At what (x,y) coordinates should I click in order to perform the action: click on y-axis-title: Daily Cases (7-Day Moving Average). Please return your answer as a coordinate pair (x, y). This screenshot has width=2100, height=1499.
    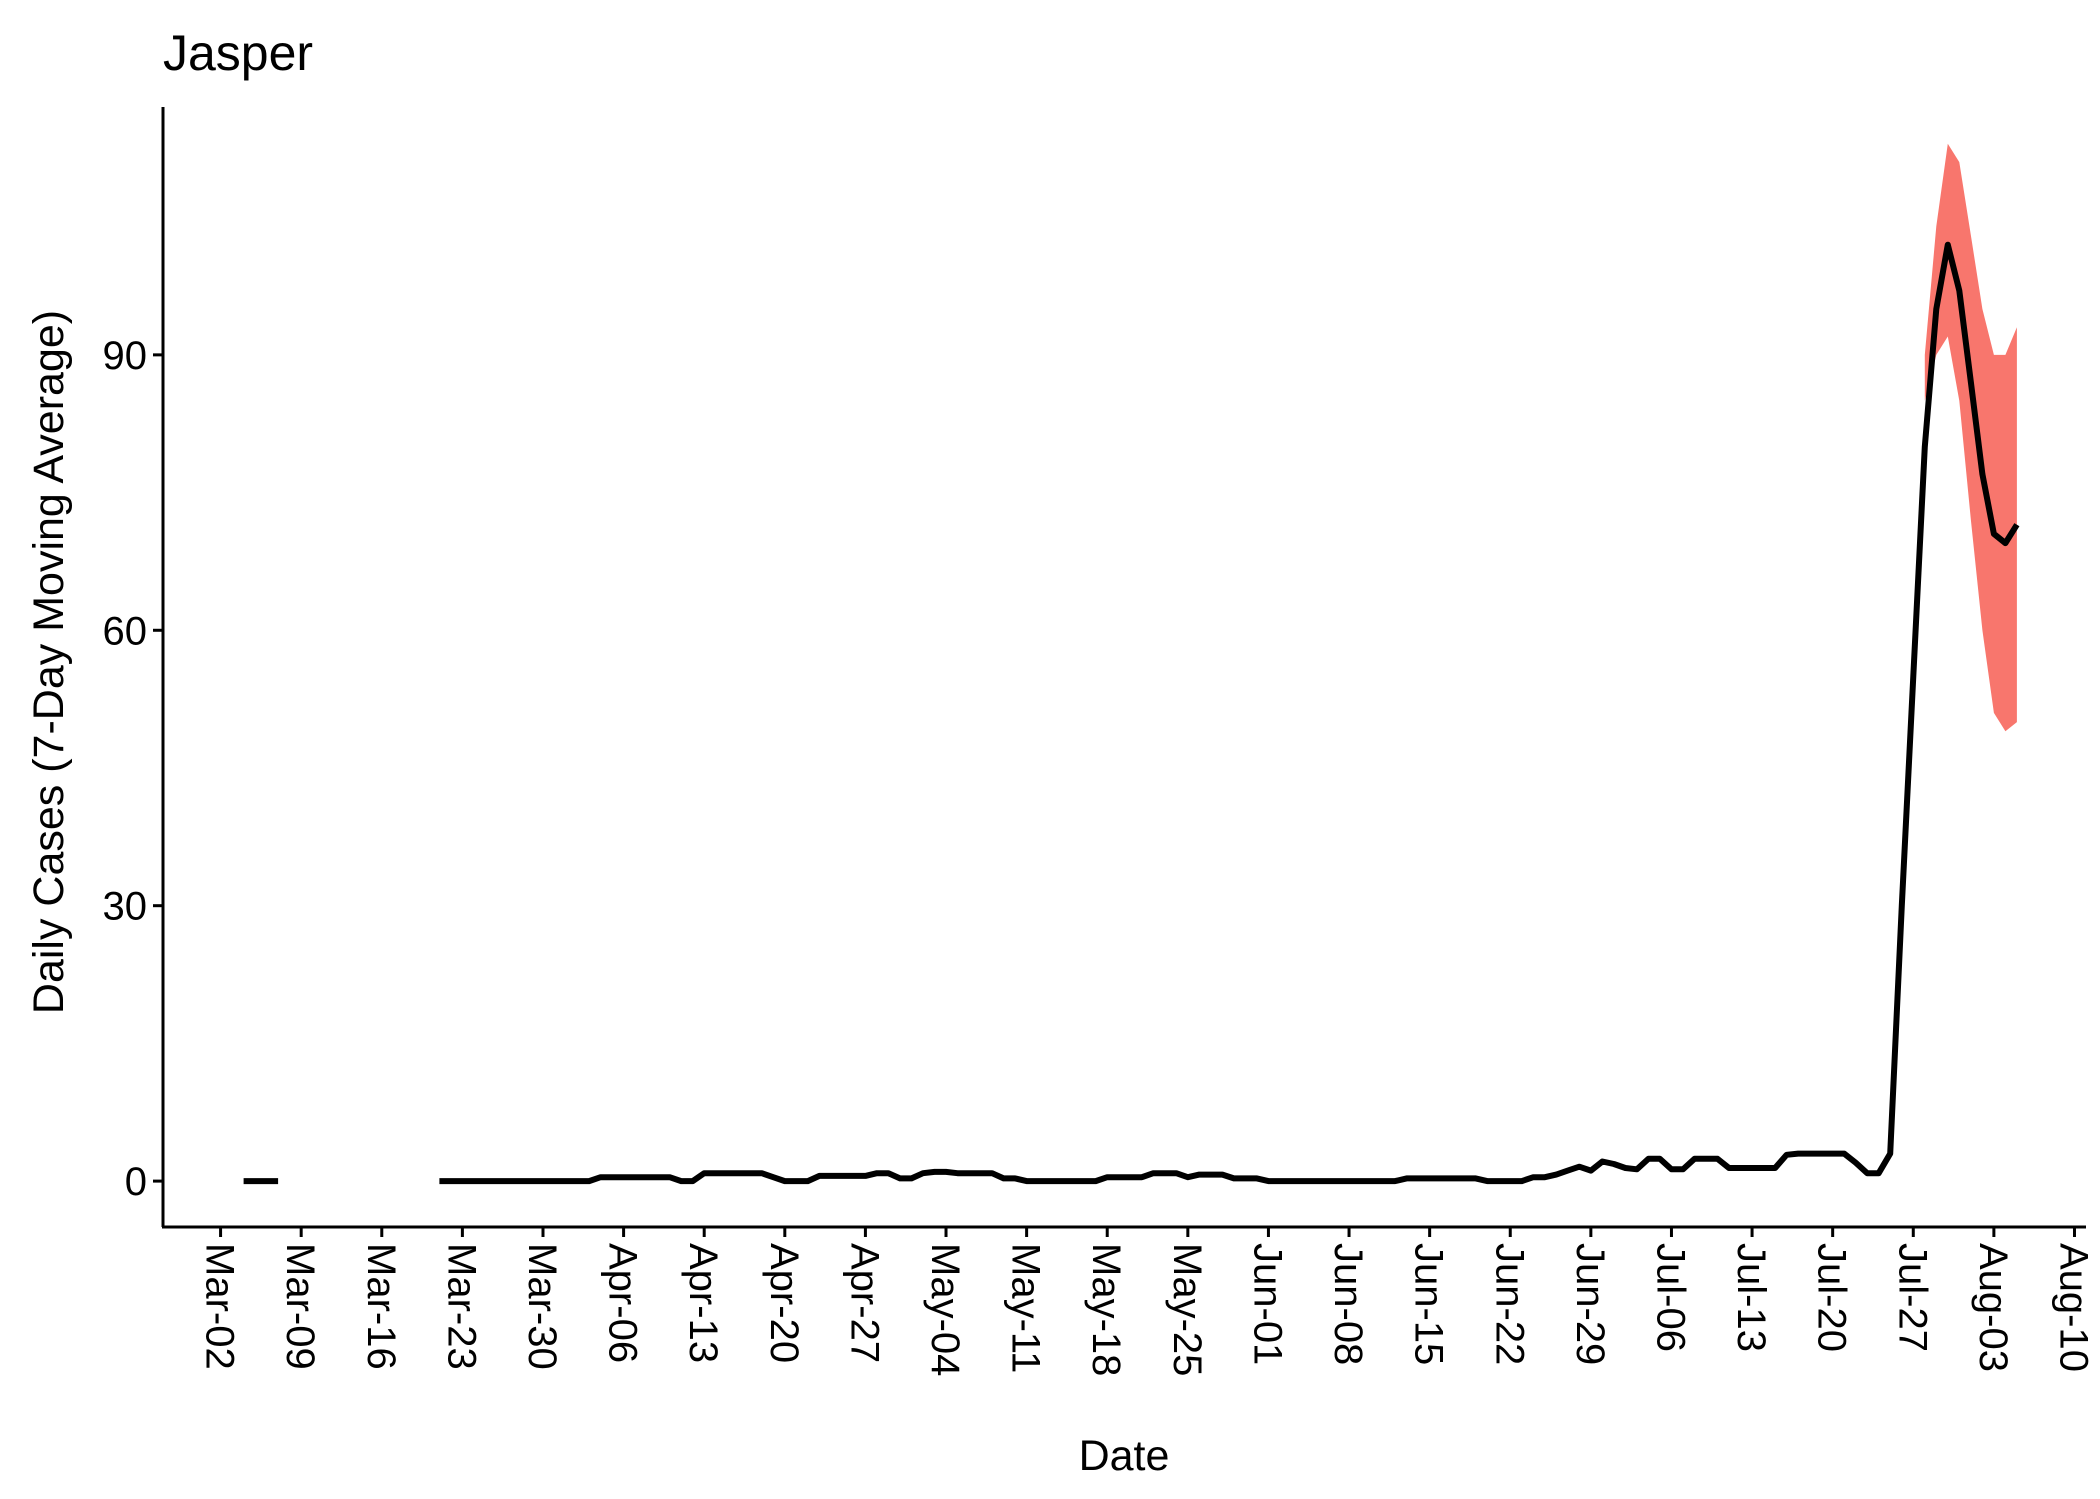
    Looking at the image, I should click on (49, 662).